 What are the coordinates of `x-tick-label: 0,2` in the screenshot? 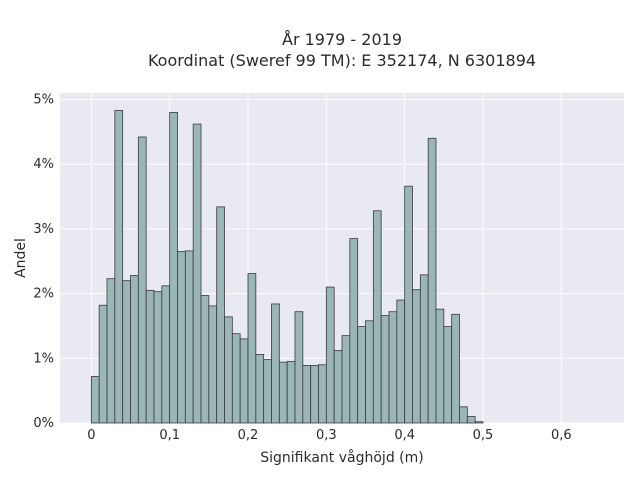 It's located at (248, 435).